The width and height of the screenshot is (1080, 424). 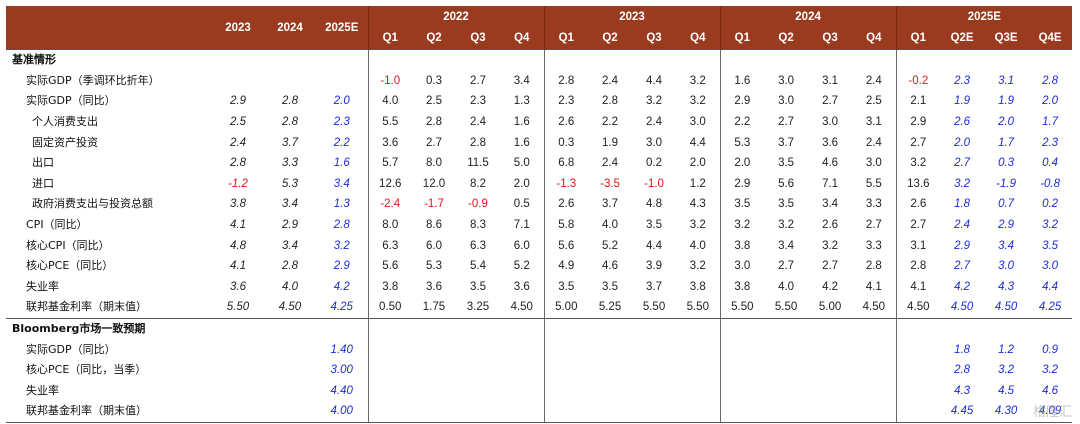 I want to click on quarter-value-cell: -2.4, so click(x=389, y=204).